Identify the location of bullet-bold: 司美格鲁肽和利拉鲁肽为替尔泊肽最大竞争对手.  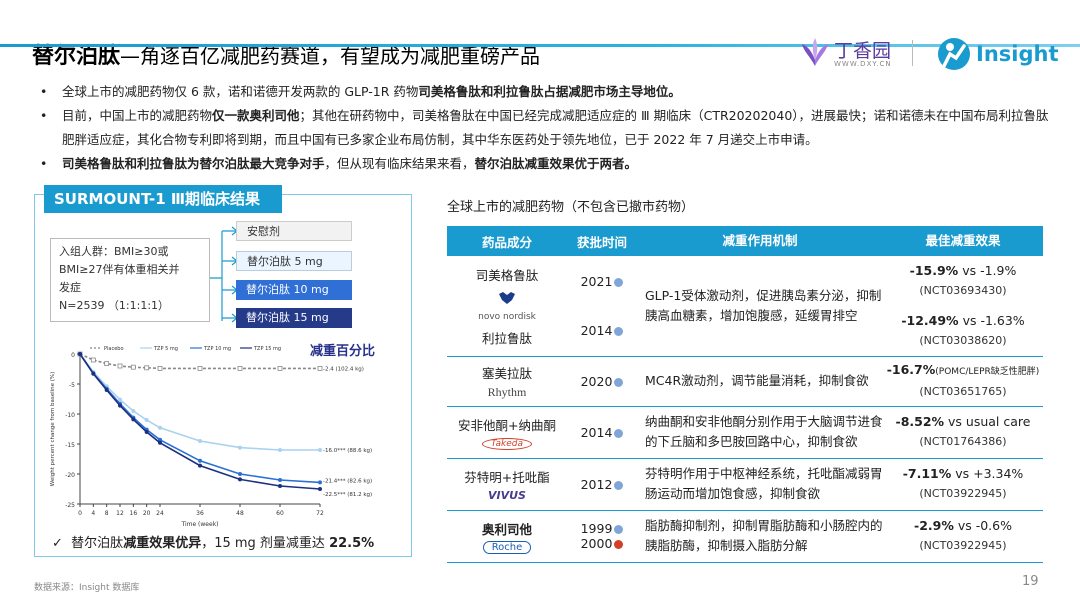
(193, 163).